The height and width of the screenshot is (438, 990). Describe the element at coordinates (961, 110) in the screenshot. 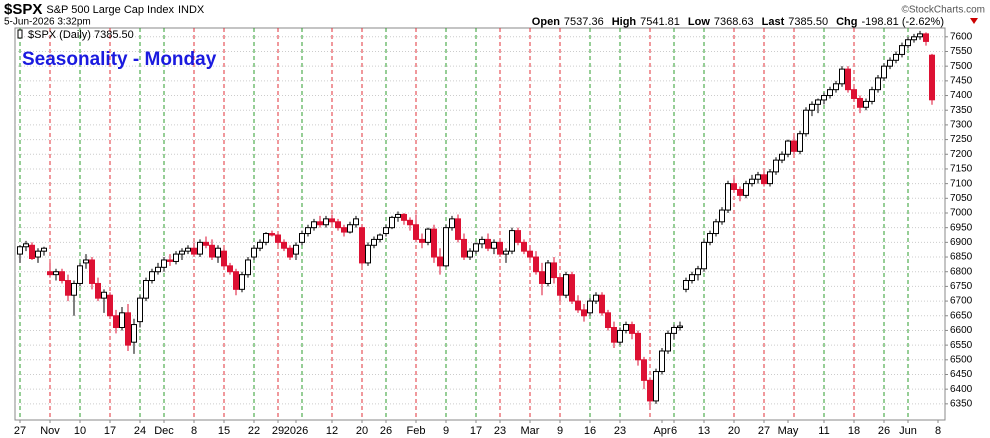

I see `y-tick-label: 7350` at that location.